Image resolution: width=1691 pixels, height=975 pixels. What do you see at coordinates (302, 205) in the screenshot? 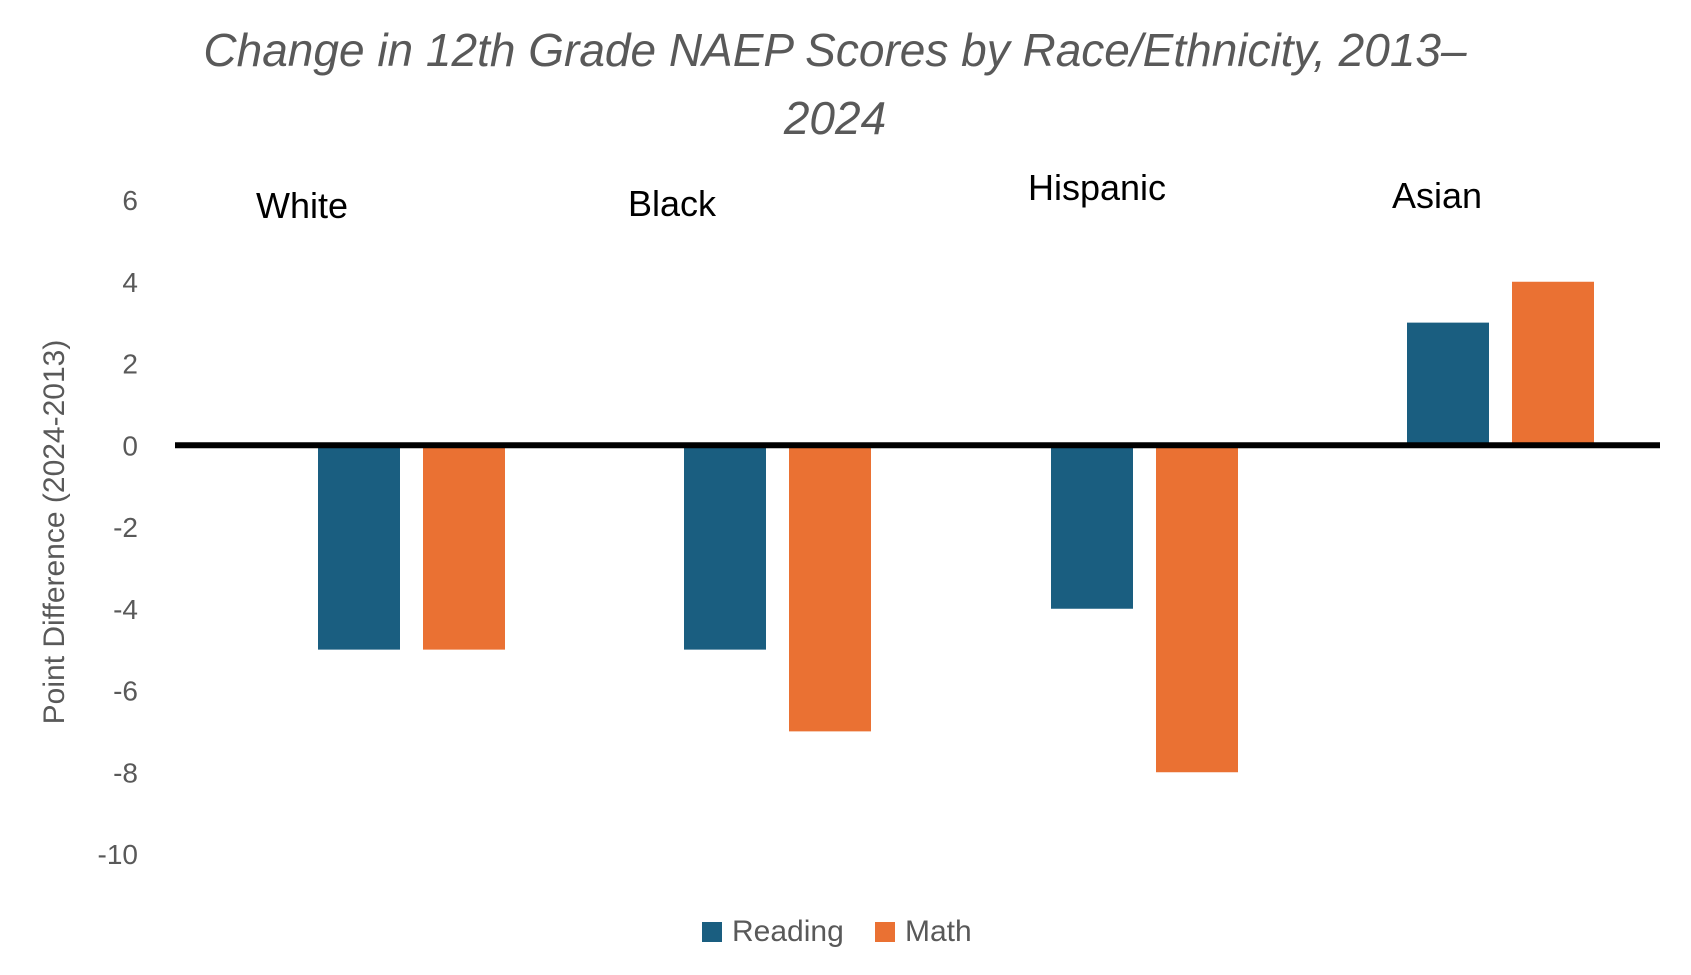
I see `category-label-white: White` at bounding box center [302, 205].